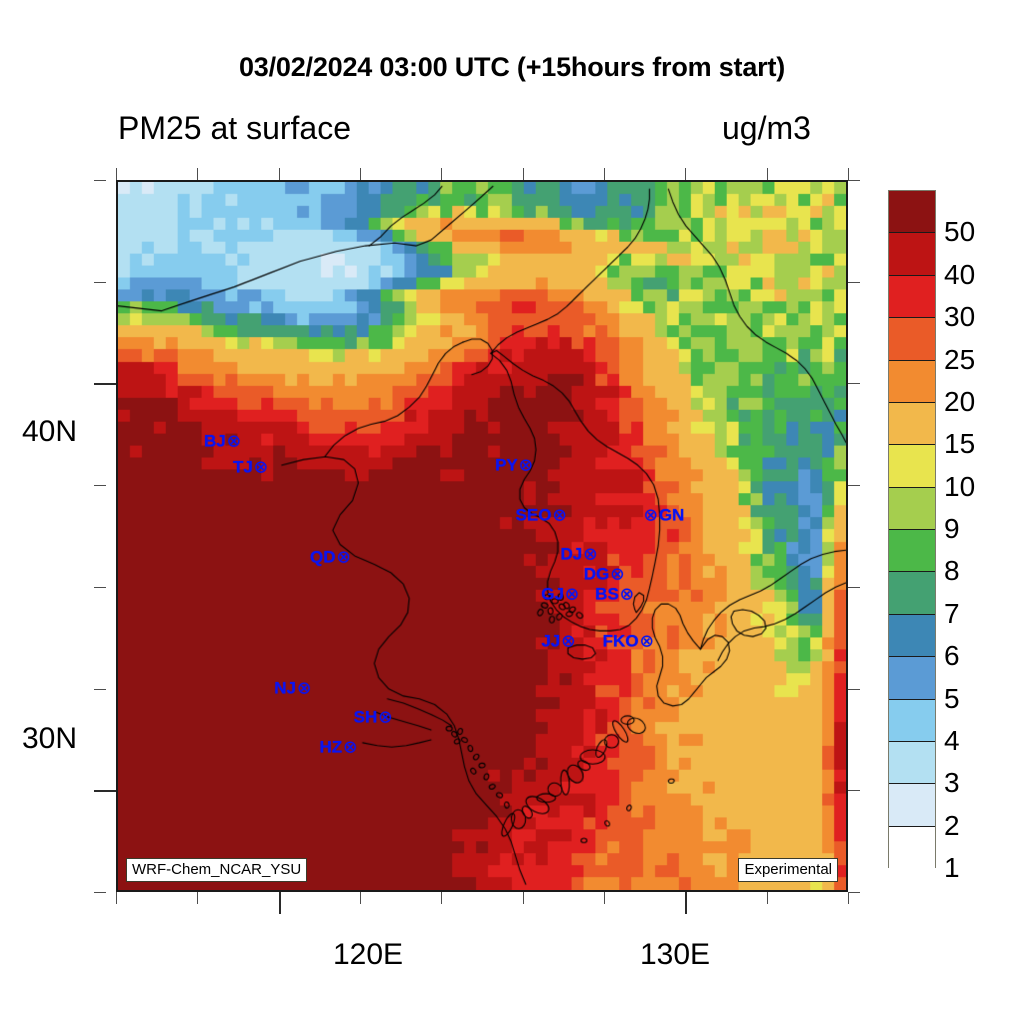  I want to click on city-label: NJ, so click(285, 688).